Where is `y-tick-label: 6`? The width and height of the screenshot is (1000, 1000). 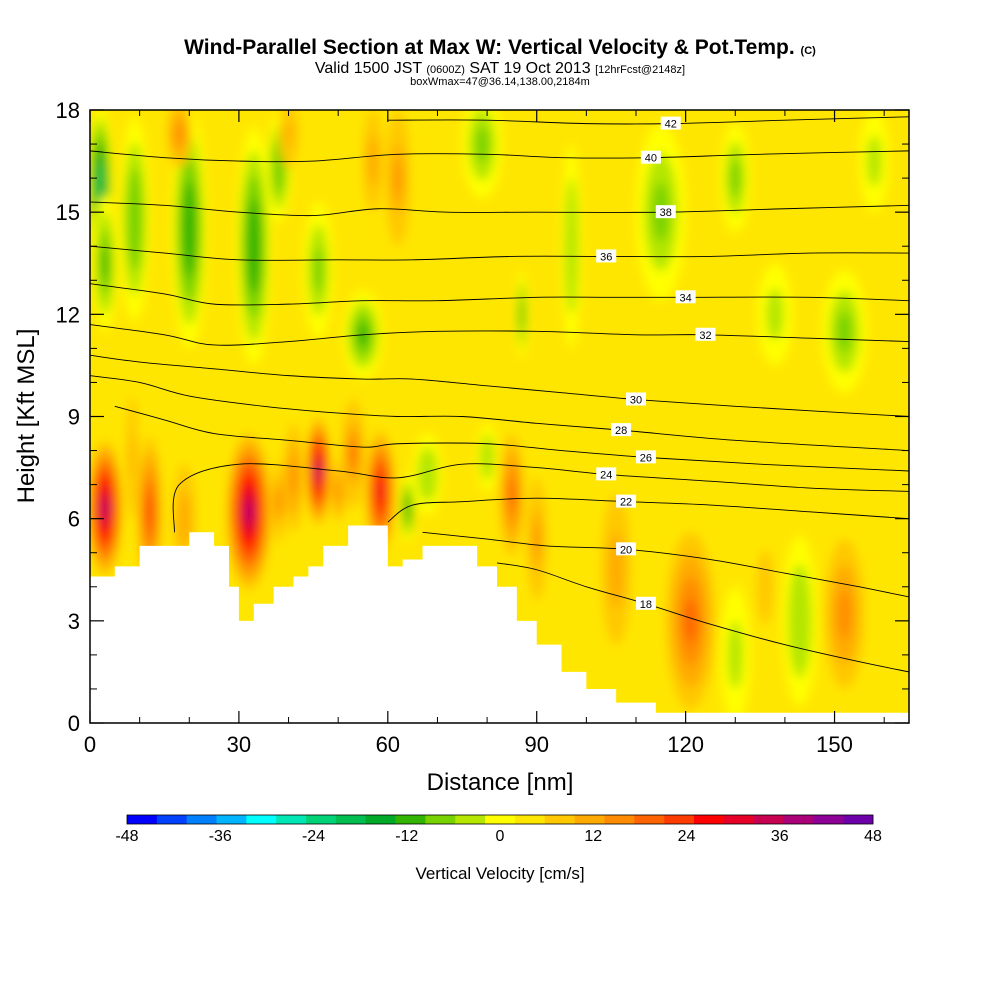
y-tick-label: 6 is located at coordinates (74, 519).